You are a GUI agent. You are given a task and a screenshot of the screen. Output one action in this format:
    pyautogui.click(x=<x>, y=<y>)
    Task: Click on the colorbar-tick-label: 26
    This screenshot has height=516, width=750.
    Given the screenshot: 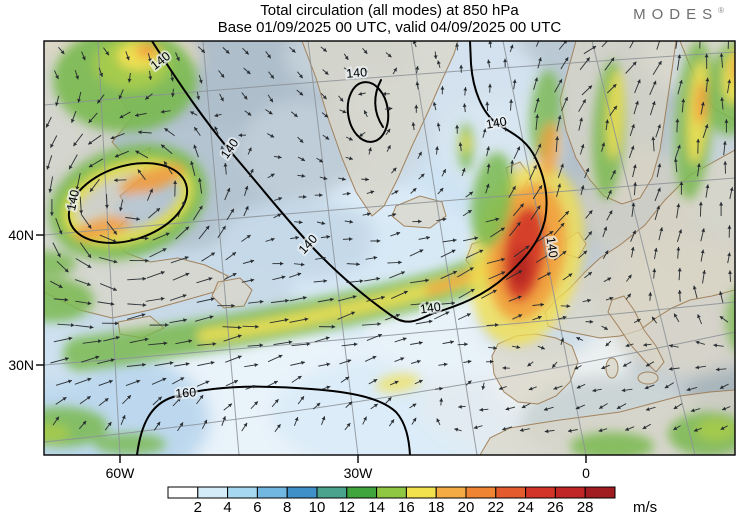 What is the action you would take?
    pyautogui.click(x=555, y=507)
    